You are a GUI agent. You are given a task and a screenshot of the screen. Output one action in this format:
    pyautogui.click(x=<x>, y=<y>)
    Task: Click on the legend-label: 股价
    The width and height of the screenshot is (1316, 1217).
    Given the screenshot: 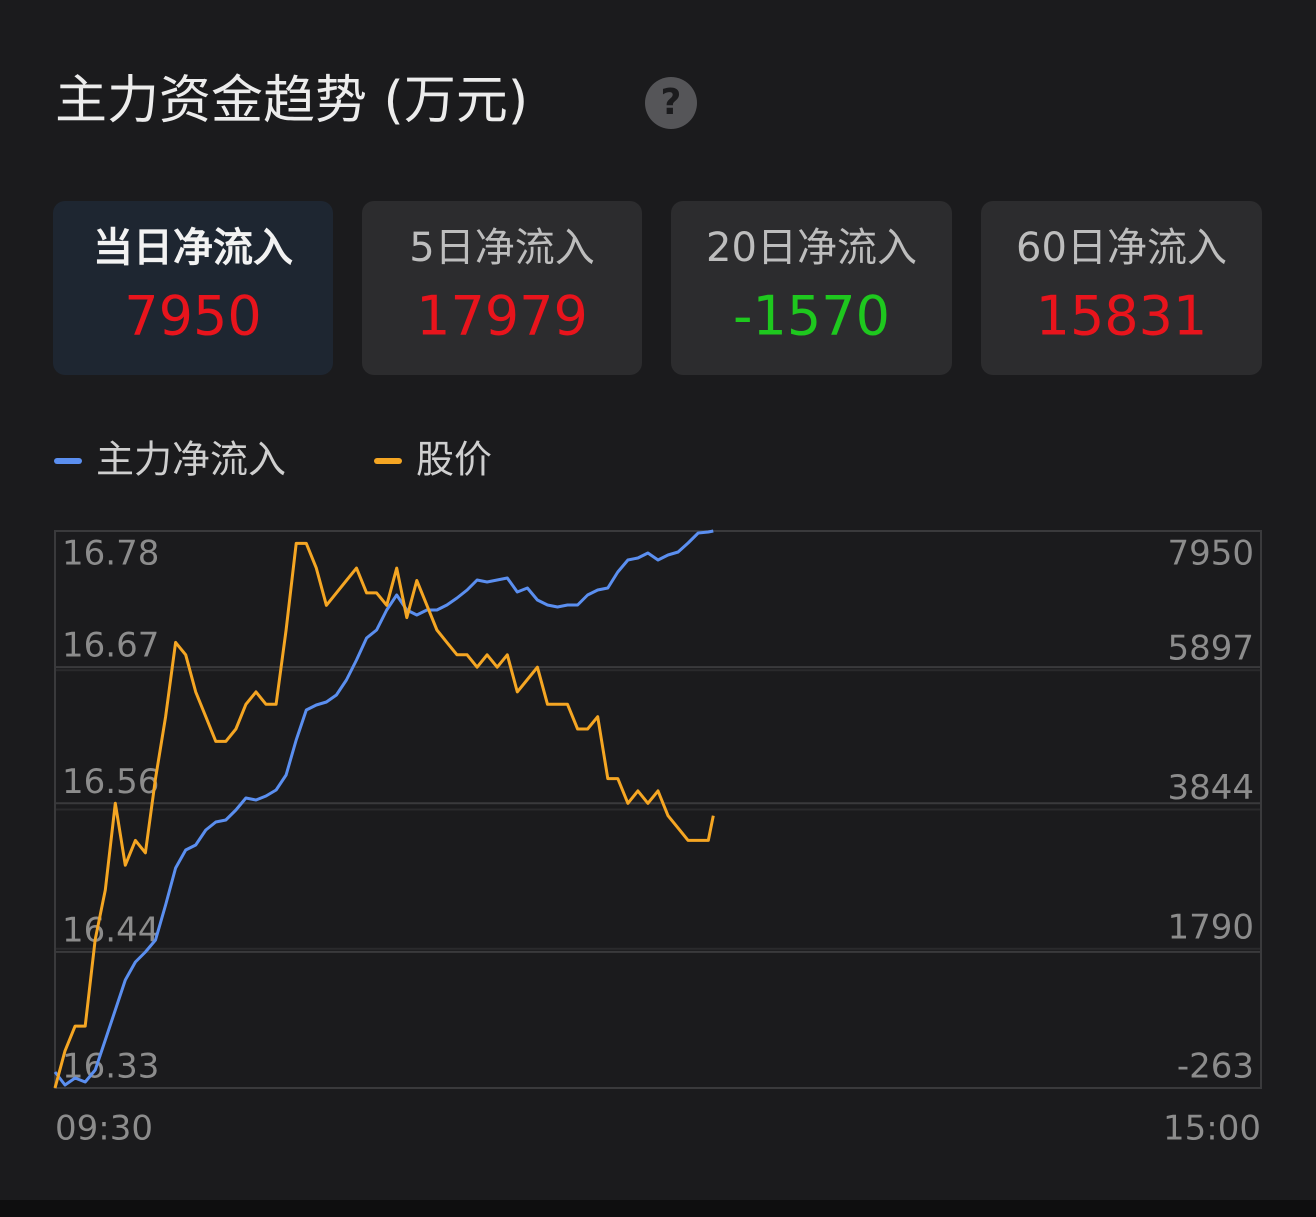 What is the action you would take?
    pyautogui.click(x=454, y=460)
    